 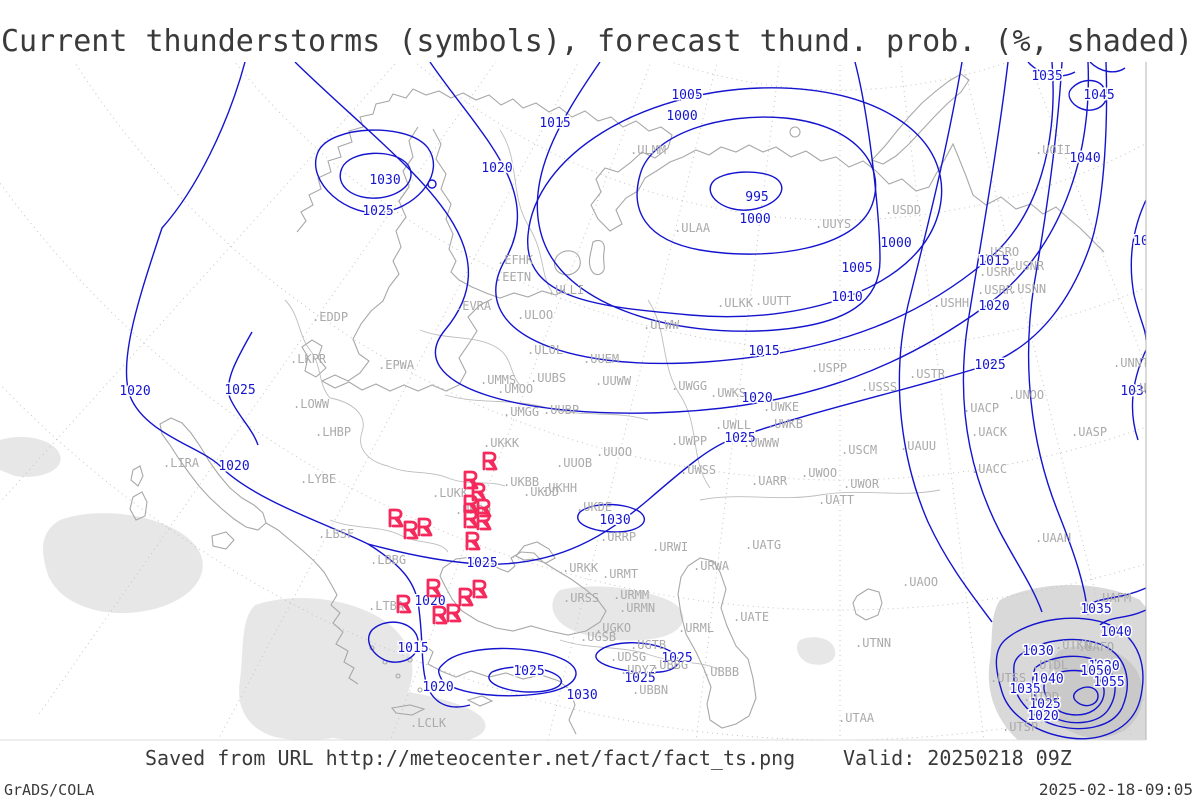 I want to click on station-label: .LTBA, so click(x=386, y=606).